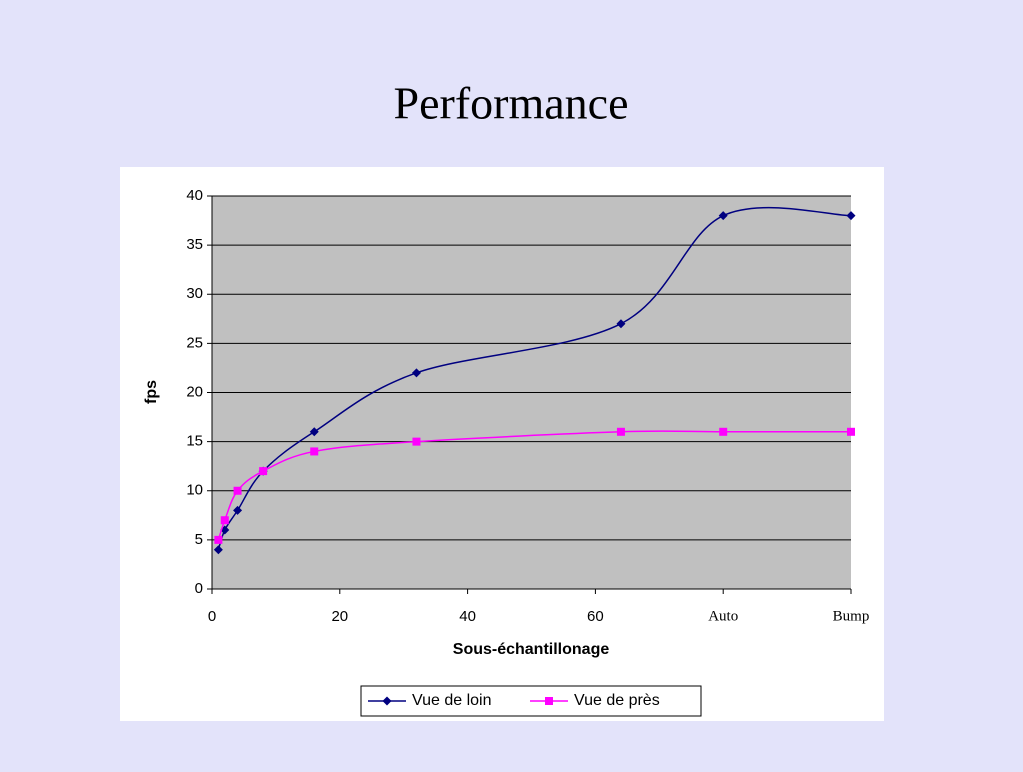  I want to click on x-tick-label: Auto, so click(723, 616).